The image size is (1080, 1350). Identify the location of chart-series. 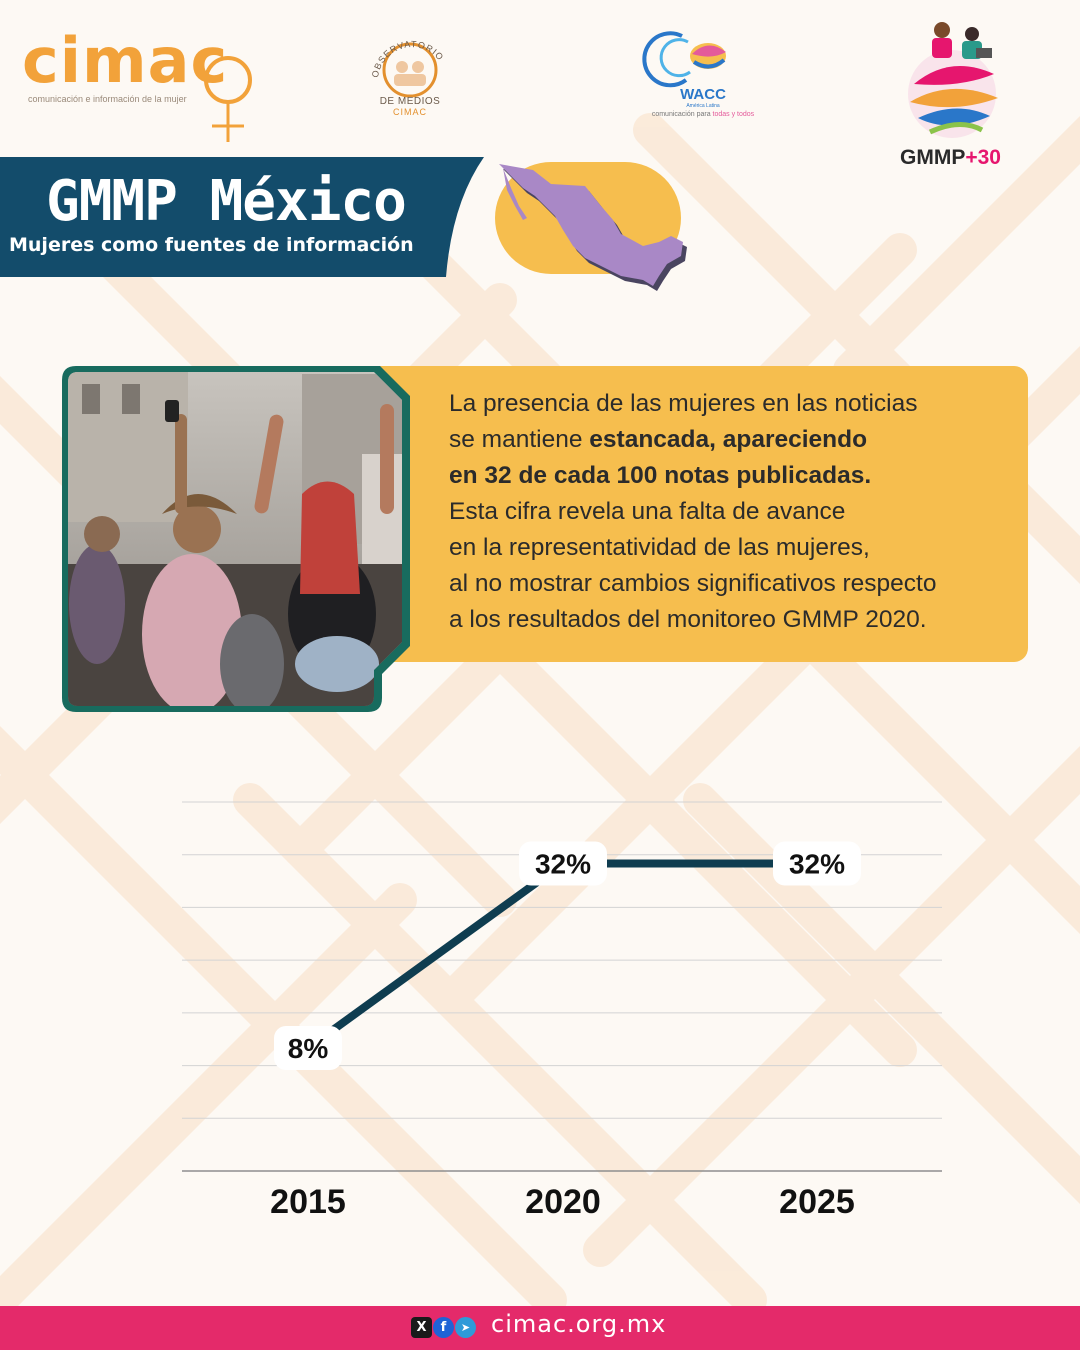
(561, 955).